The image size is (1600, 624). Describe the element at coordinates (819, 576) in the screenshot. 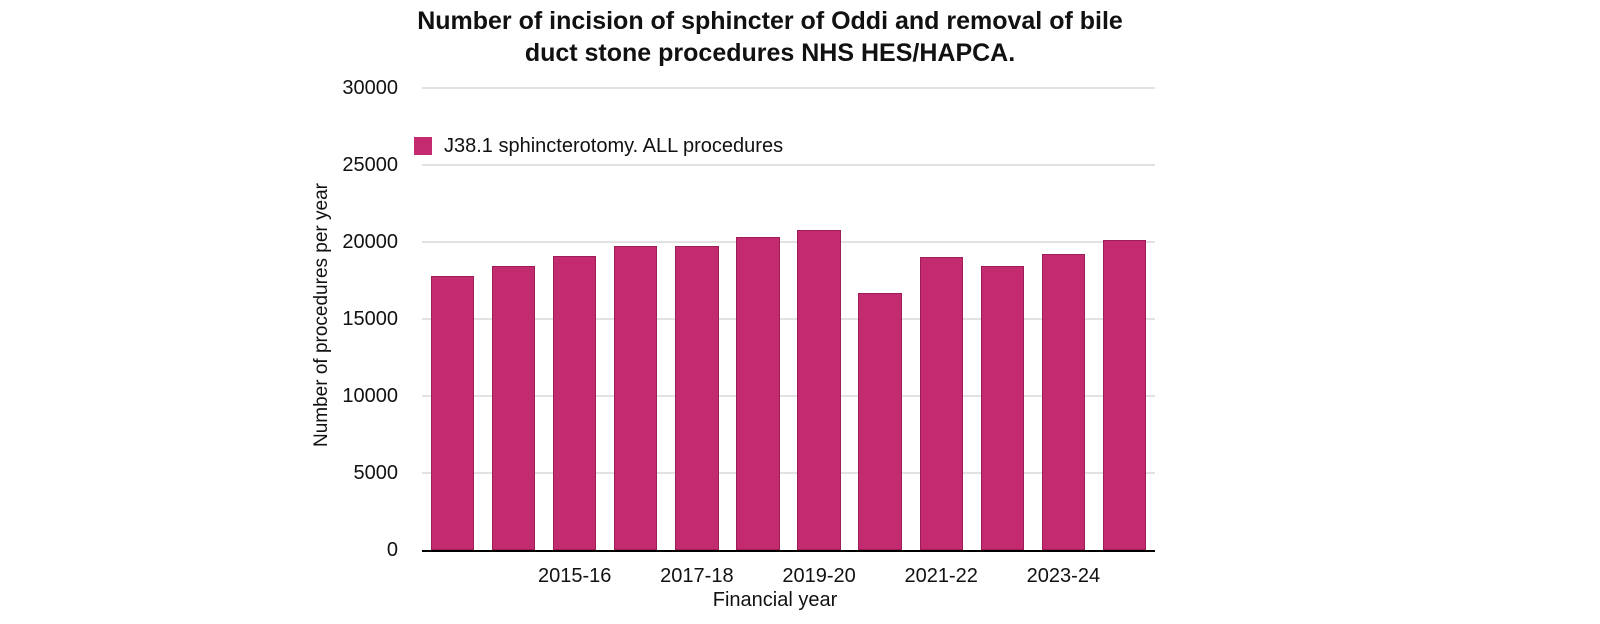

I see `x-tick-label-2019-20: 2019-20` at that location.